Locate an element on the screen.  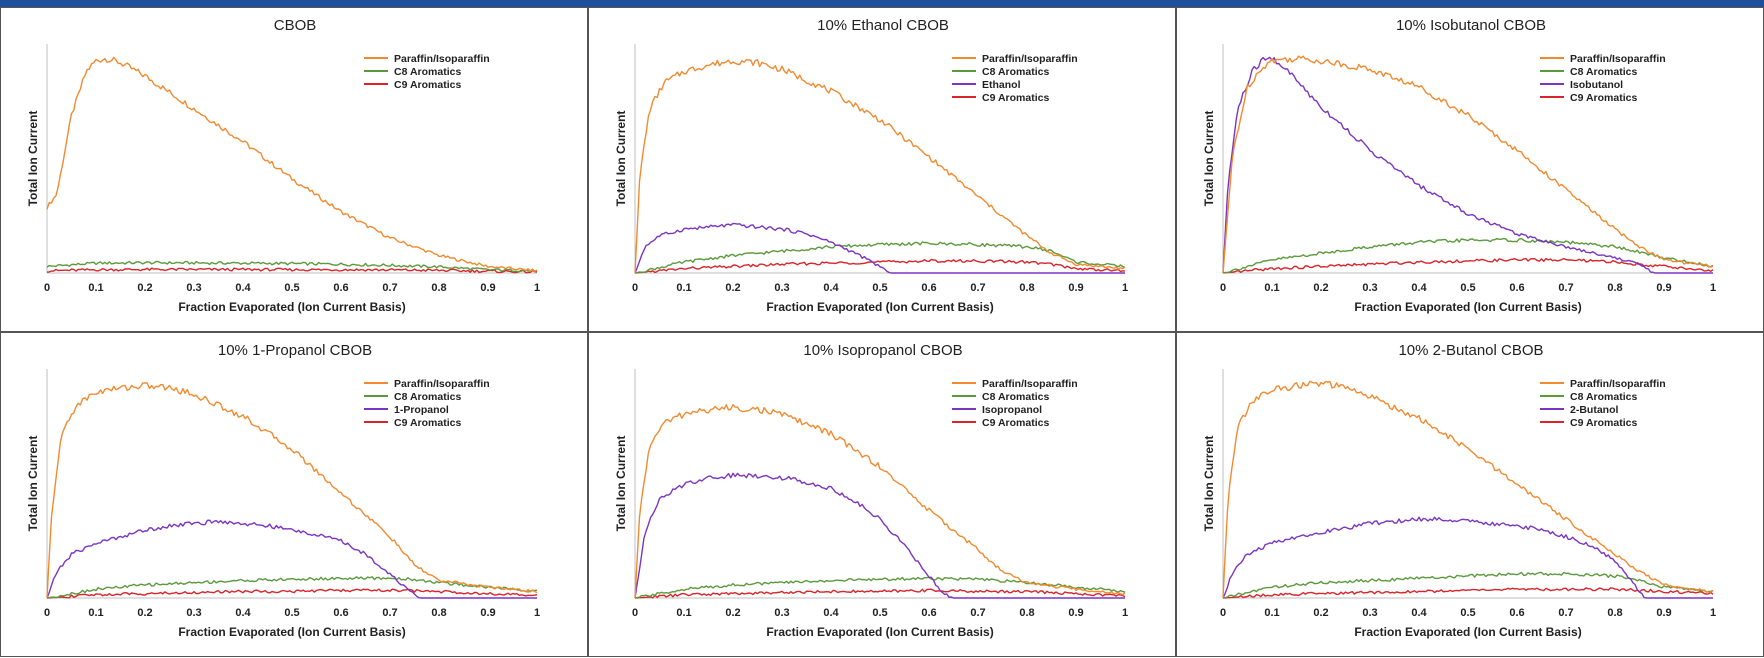
chart-title: 10% Ethanol CBOB is located at coordinates (883, 25).